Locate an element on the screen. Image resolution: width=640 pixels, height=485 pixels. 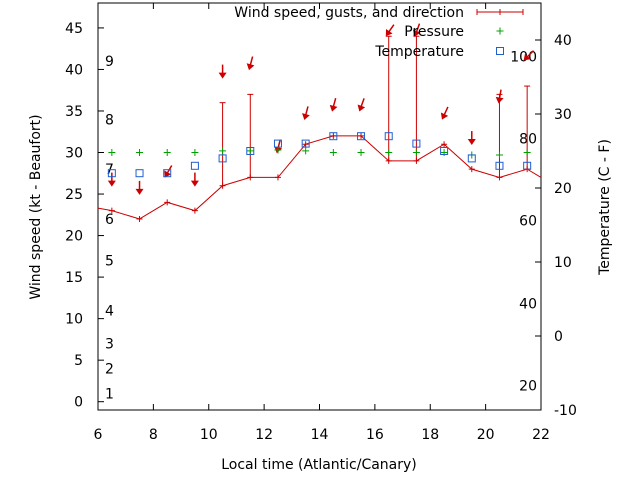
x-tick-label: 12 is located at coordinates (264, 435).